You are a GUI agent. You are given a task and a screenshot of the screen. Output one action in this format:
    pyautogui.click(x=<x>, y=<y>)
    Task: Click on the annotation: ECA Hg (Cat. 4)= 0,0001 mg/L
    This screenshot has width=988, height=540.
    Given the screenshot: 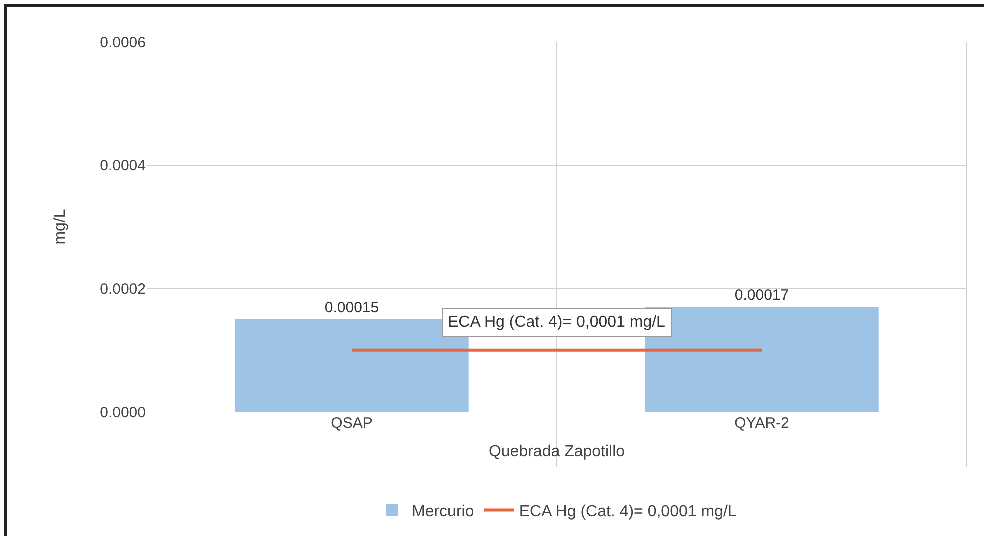 What is the action you would take?
    pyautogui.click(x=557, y=322)
    